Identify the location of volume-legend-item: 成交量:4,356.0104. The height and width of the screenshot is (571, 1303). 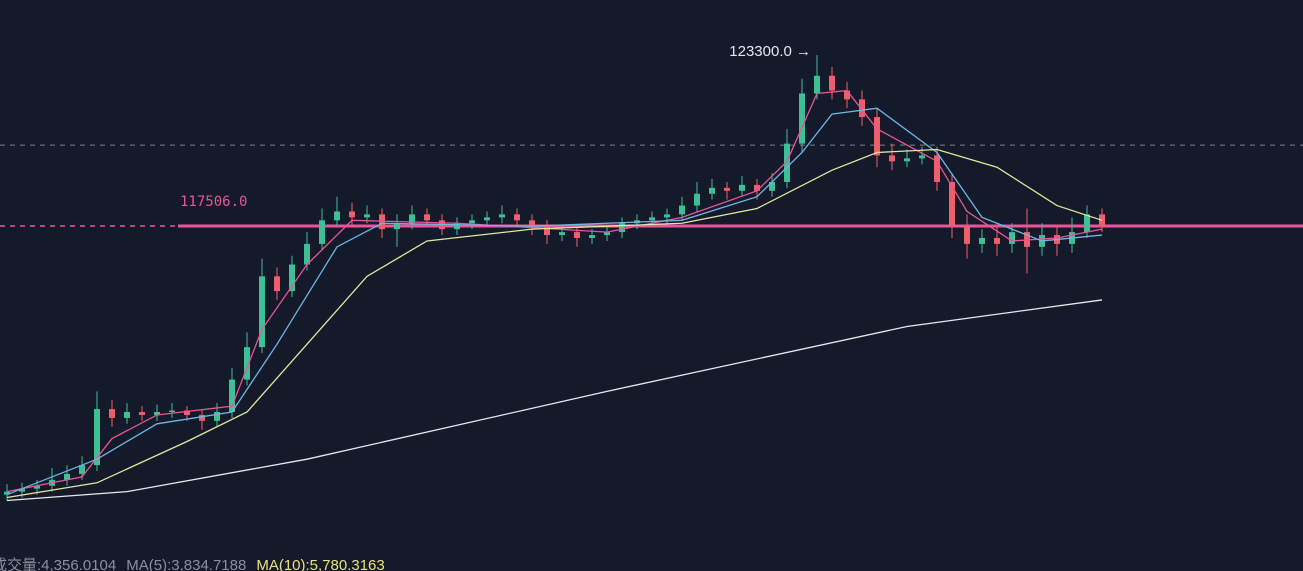
(58, 563).